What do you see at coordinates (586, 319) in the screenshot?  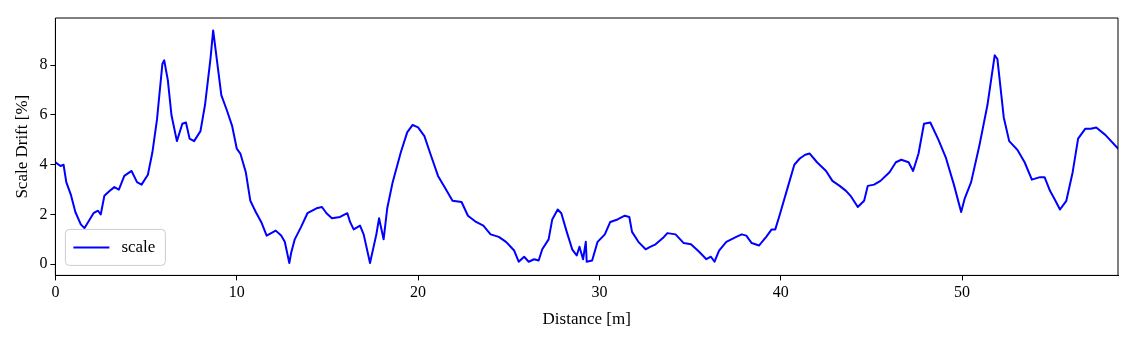 I see `x-axis-title: Distance [m]` at bounding box center [586, 319].